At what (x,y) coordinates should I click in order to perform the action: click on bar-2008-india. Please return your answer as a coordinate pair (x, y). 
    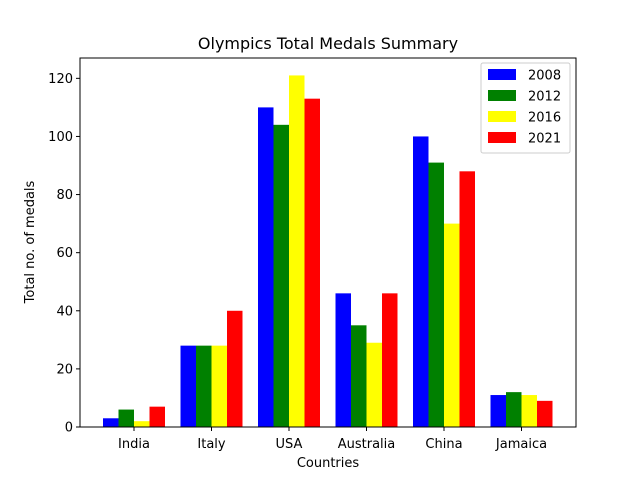
    Looking at the image, I should click on (111, 422).